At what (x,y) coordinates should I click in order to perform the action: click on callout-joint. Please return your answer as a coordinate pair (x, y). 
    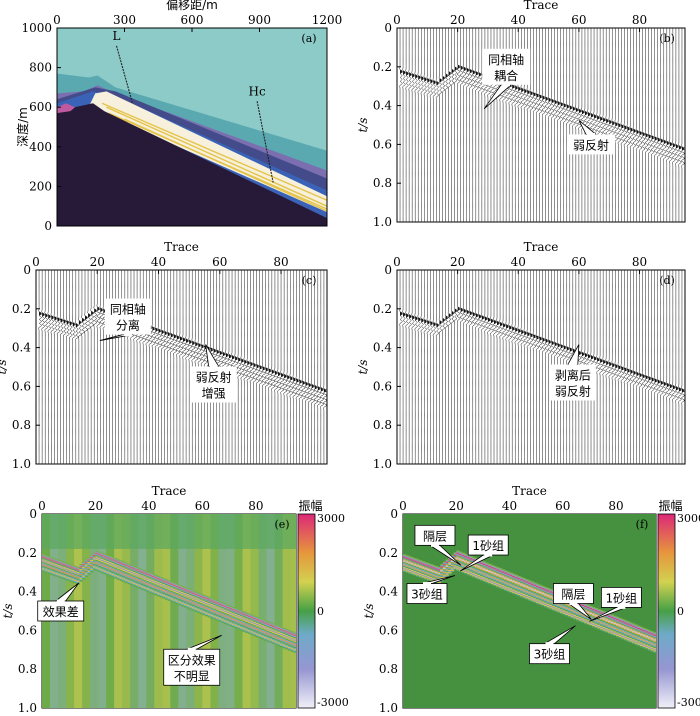
    Looking at the image, I should click on (621, 607).